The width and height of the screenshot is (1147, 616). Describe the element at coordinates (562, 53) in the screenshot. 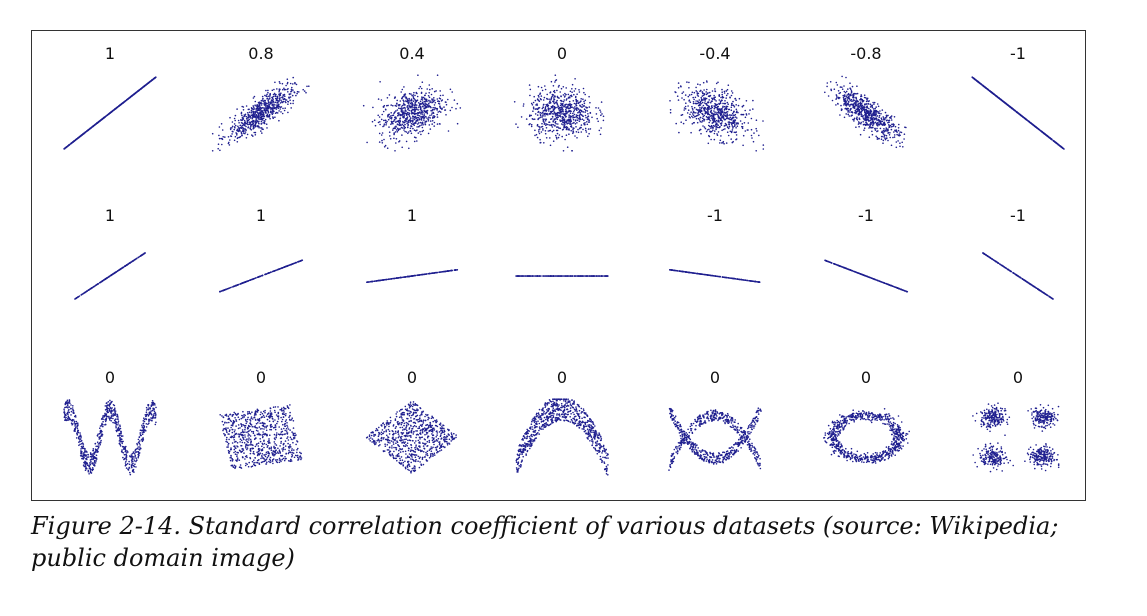

I see `correlation-label: 0` at that location.